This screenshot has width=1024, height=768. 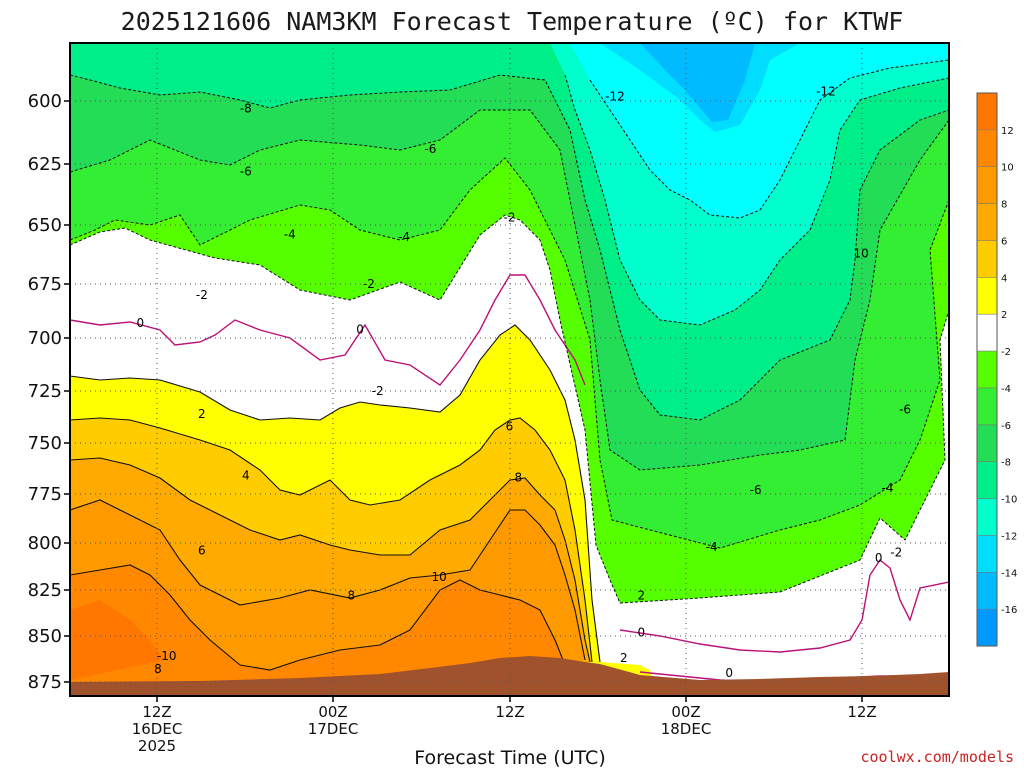 I want to click on isotherm-plus10, so click(x=318, y=617).